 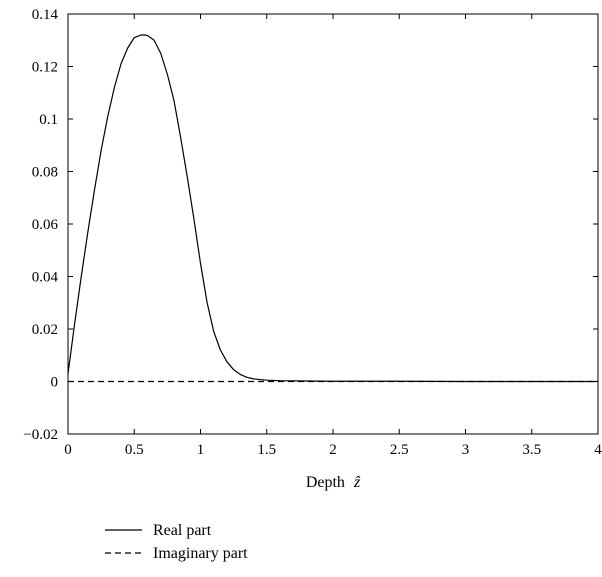 I want to click on x-tick-label: 0.5, so click(x=134, y=450).